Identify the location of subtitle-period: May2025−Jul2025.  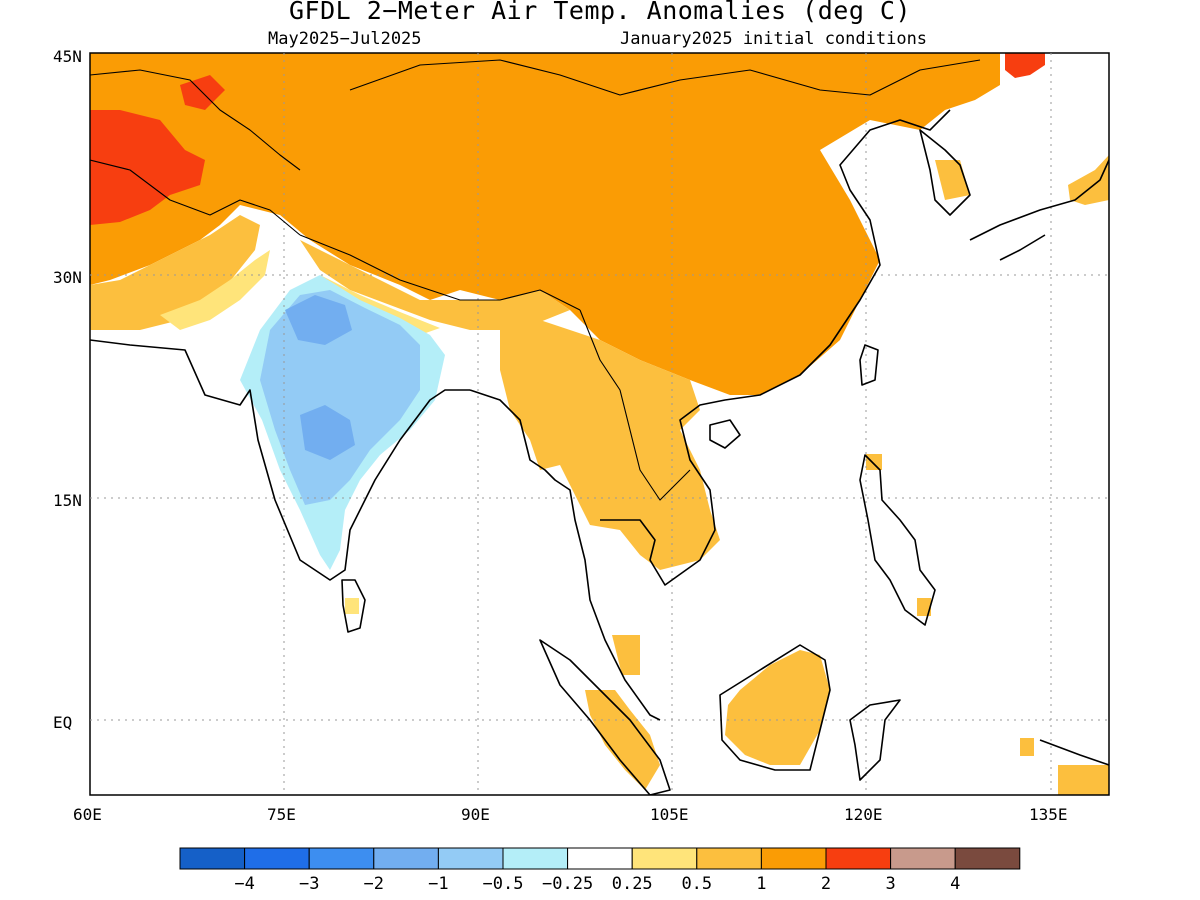
(345, 39).